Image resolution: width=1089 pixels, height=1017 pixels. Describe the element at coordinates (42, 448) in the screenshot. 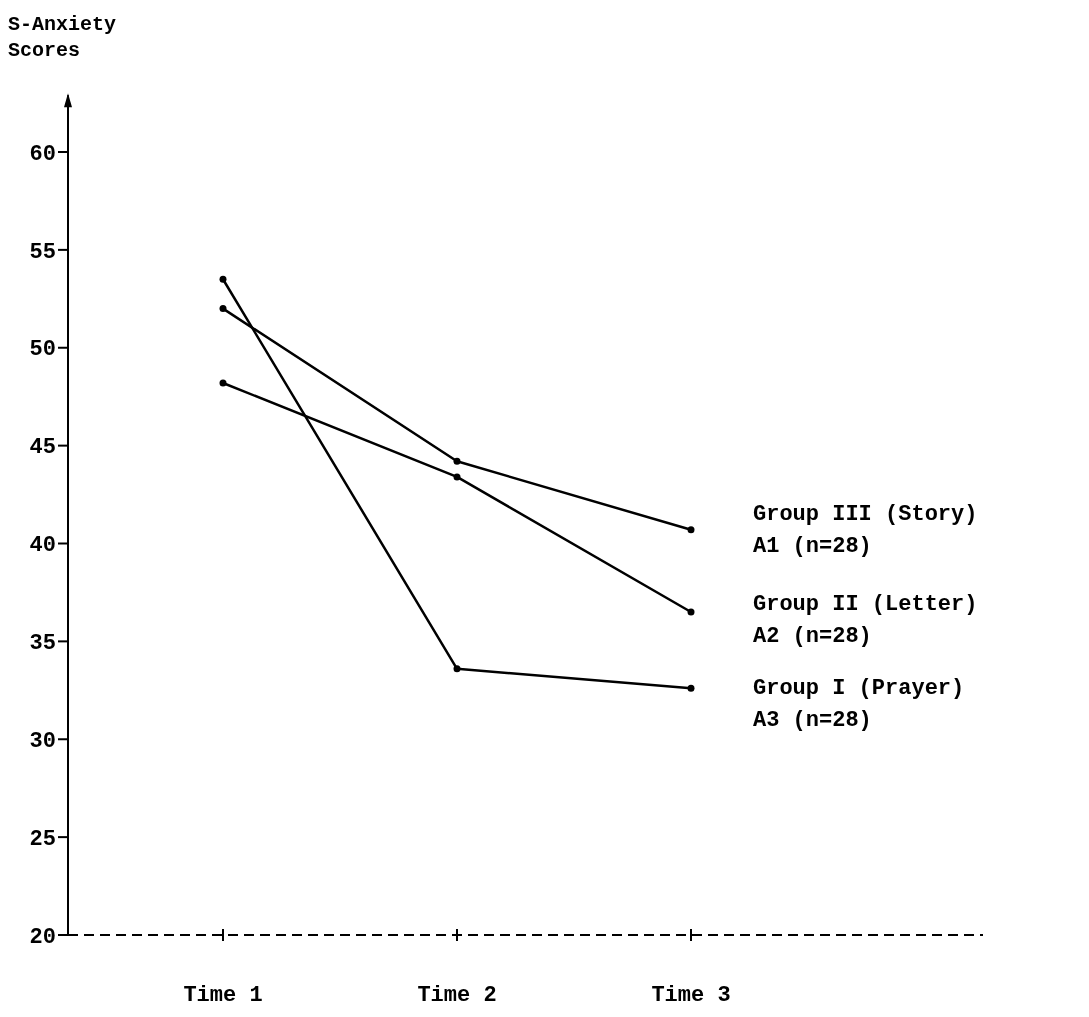

I see `y-tick-label: 45` at that location.